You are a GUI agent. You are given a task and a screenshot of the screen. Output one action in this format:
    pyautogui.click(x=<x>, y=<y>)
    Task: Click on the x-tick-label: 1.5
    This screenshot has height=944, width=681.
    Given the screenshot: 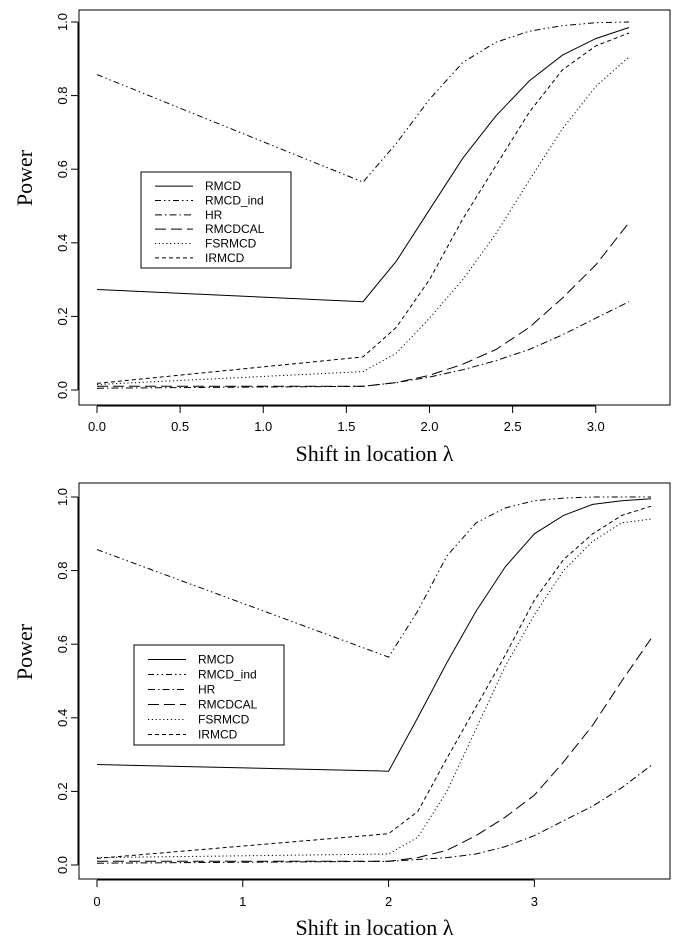 What is the action you would take?
    pyautogui.click(x=346, y=426)
    